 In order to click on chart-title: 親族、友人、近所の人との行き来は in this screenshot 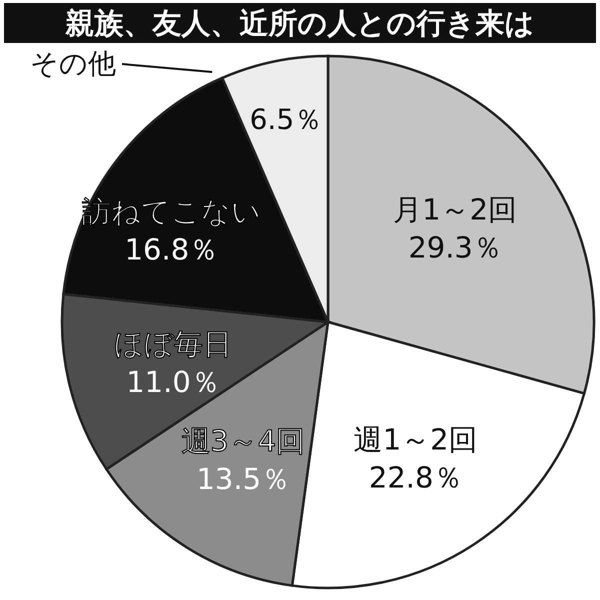, I will do `click(299, 23)`.